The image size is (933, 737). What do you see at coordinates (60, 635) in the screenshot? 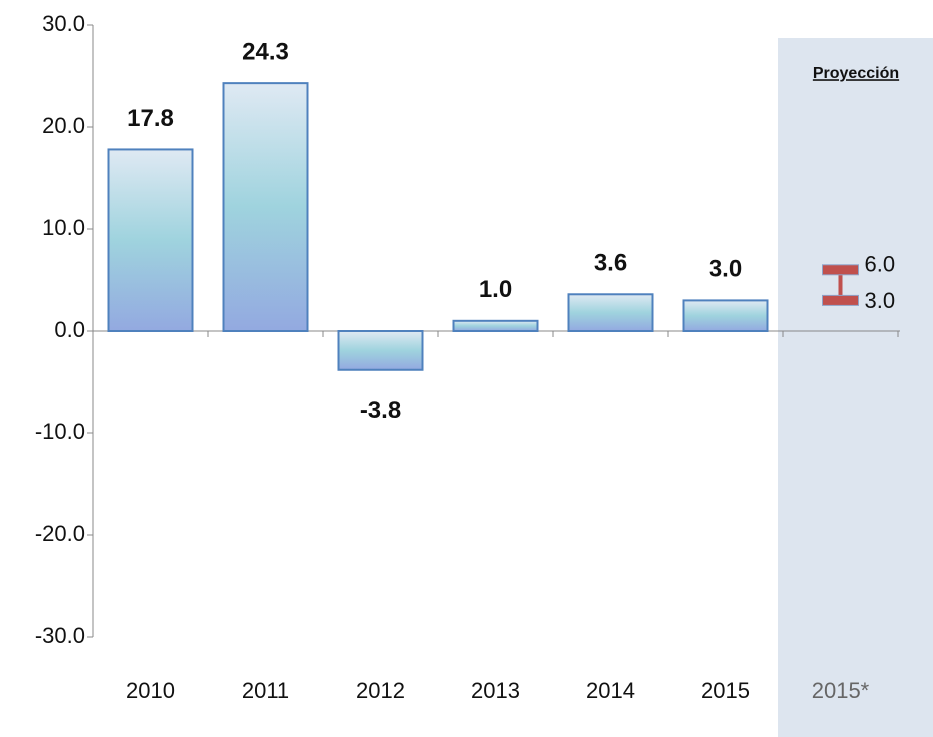
I see `y-tick-label: -30.0` at bounding box center [60, 635].